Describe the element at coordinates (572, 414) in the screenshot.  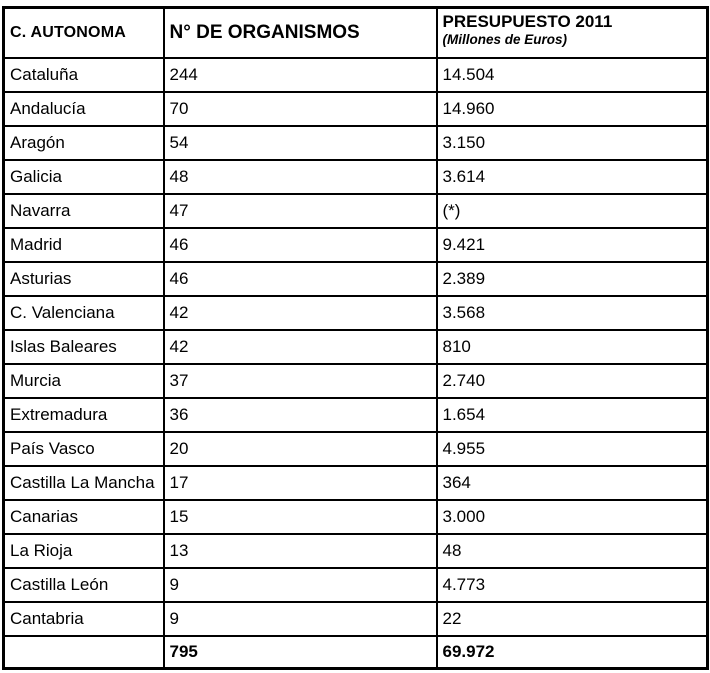
I see `presupuesto-cell: 1.654` at that location.